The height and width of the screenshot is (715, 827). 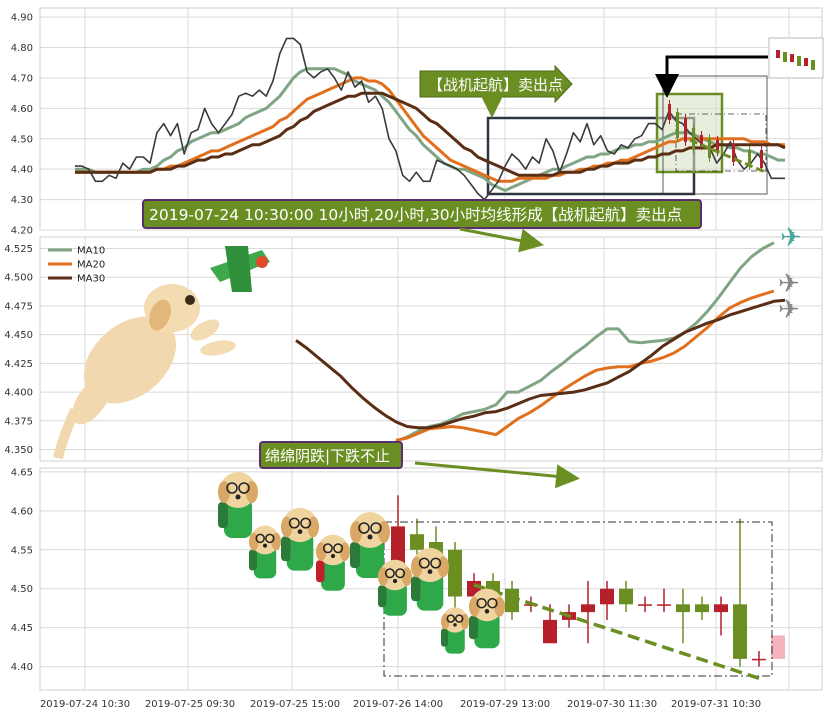 What do you see at coordinates (161, 353) in the screenshot?
I see `flying-dog-illustration` at bounding box center [161, 353].